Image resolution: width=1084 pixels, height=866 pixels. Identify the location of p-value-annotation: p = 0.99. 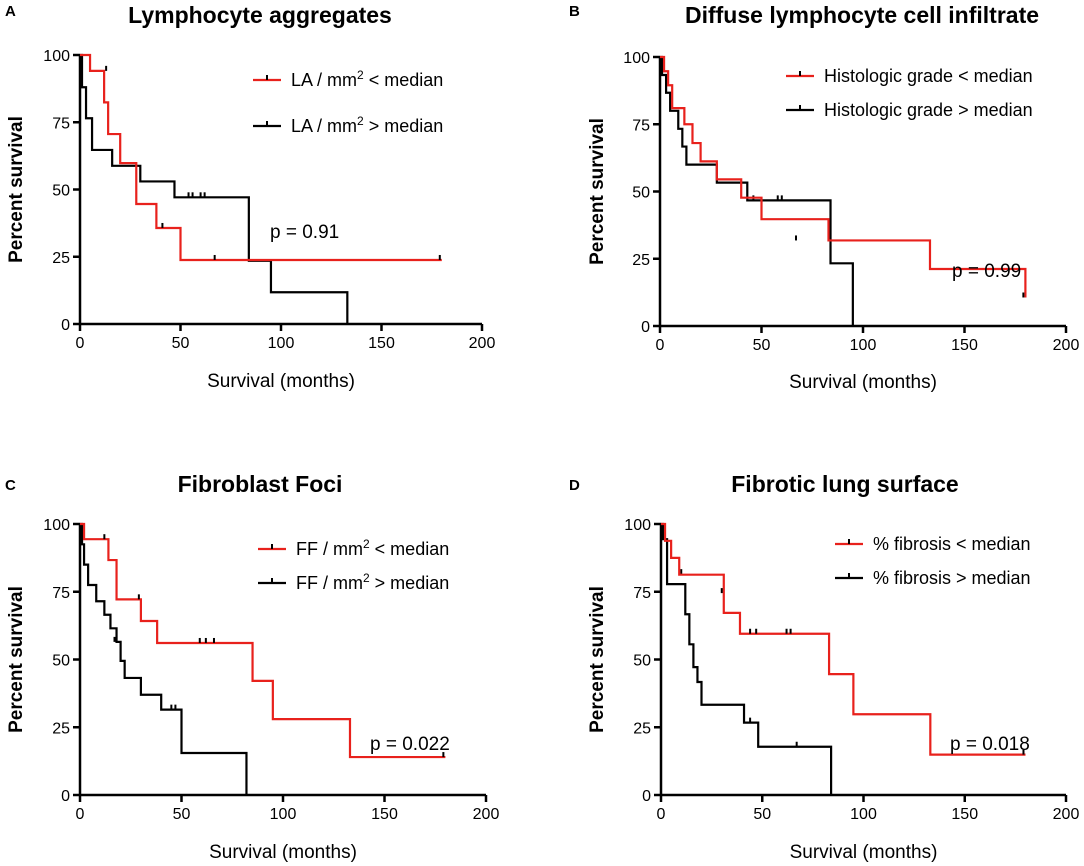
(986, 271).